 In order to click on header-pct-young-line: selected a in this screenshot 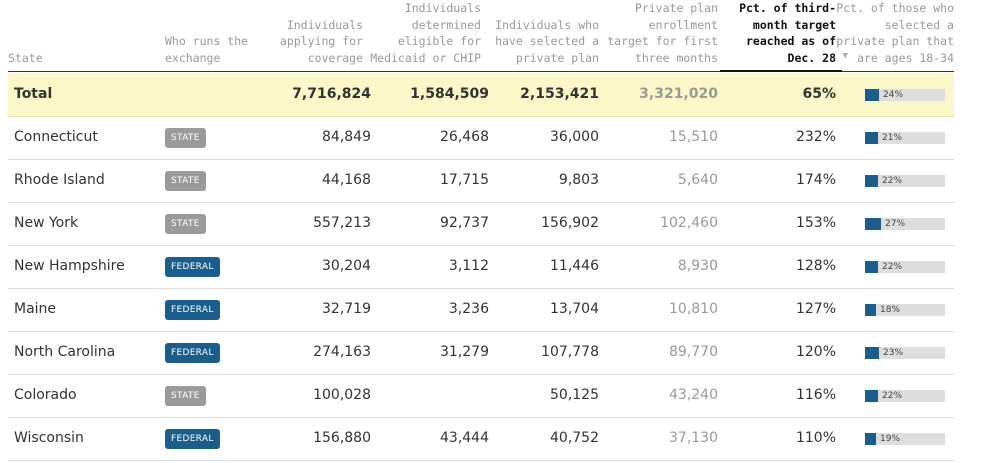, I will do `click(919, 24)`.